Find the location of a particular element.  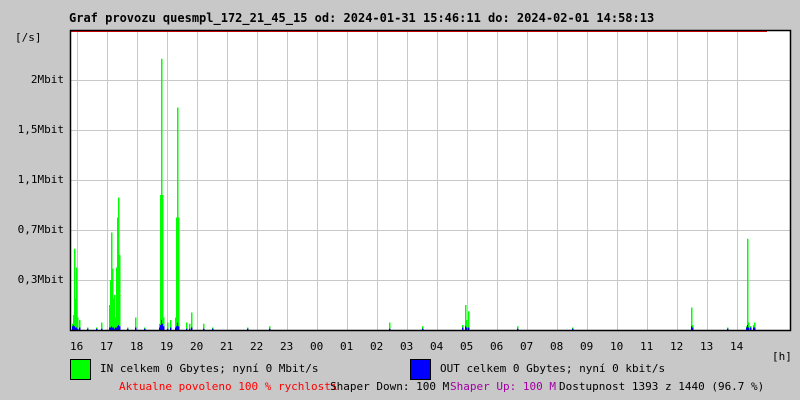

shaper-up-text: Shaper Up: 100 M is located at coordinates (503, 386).